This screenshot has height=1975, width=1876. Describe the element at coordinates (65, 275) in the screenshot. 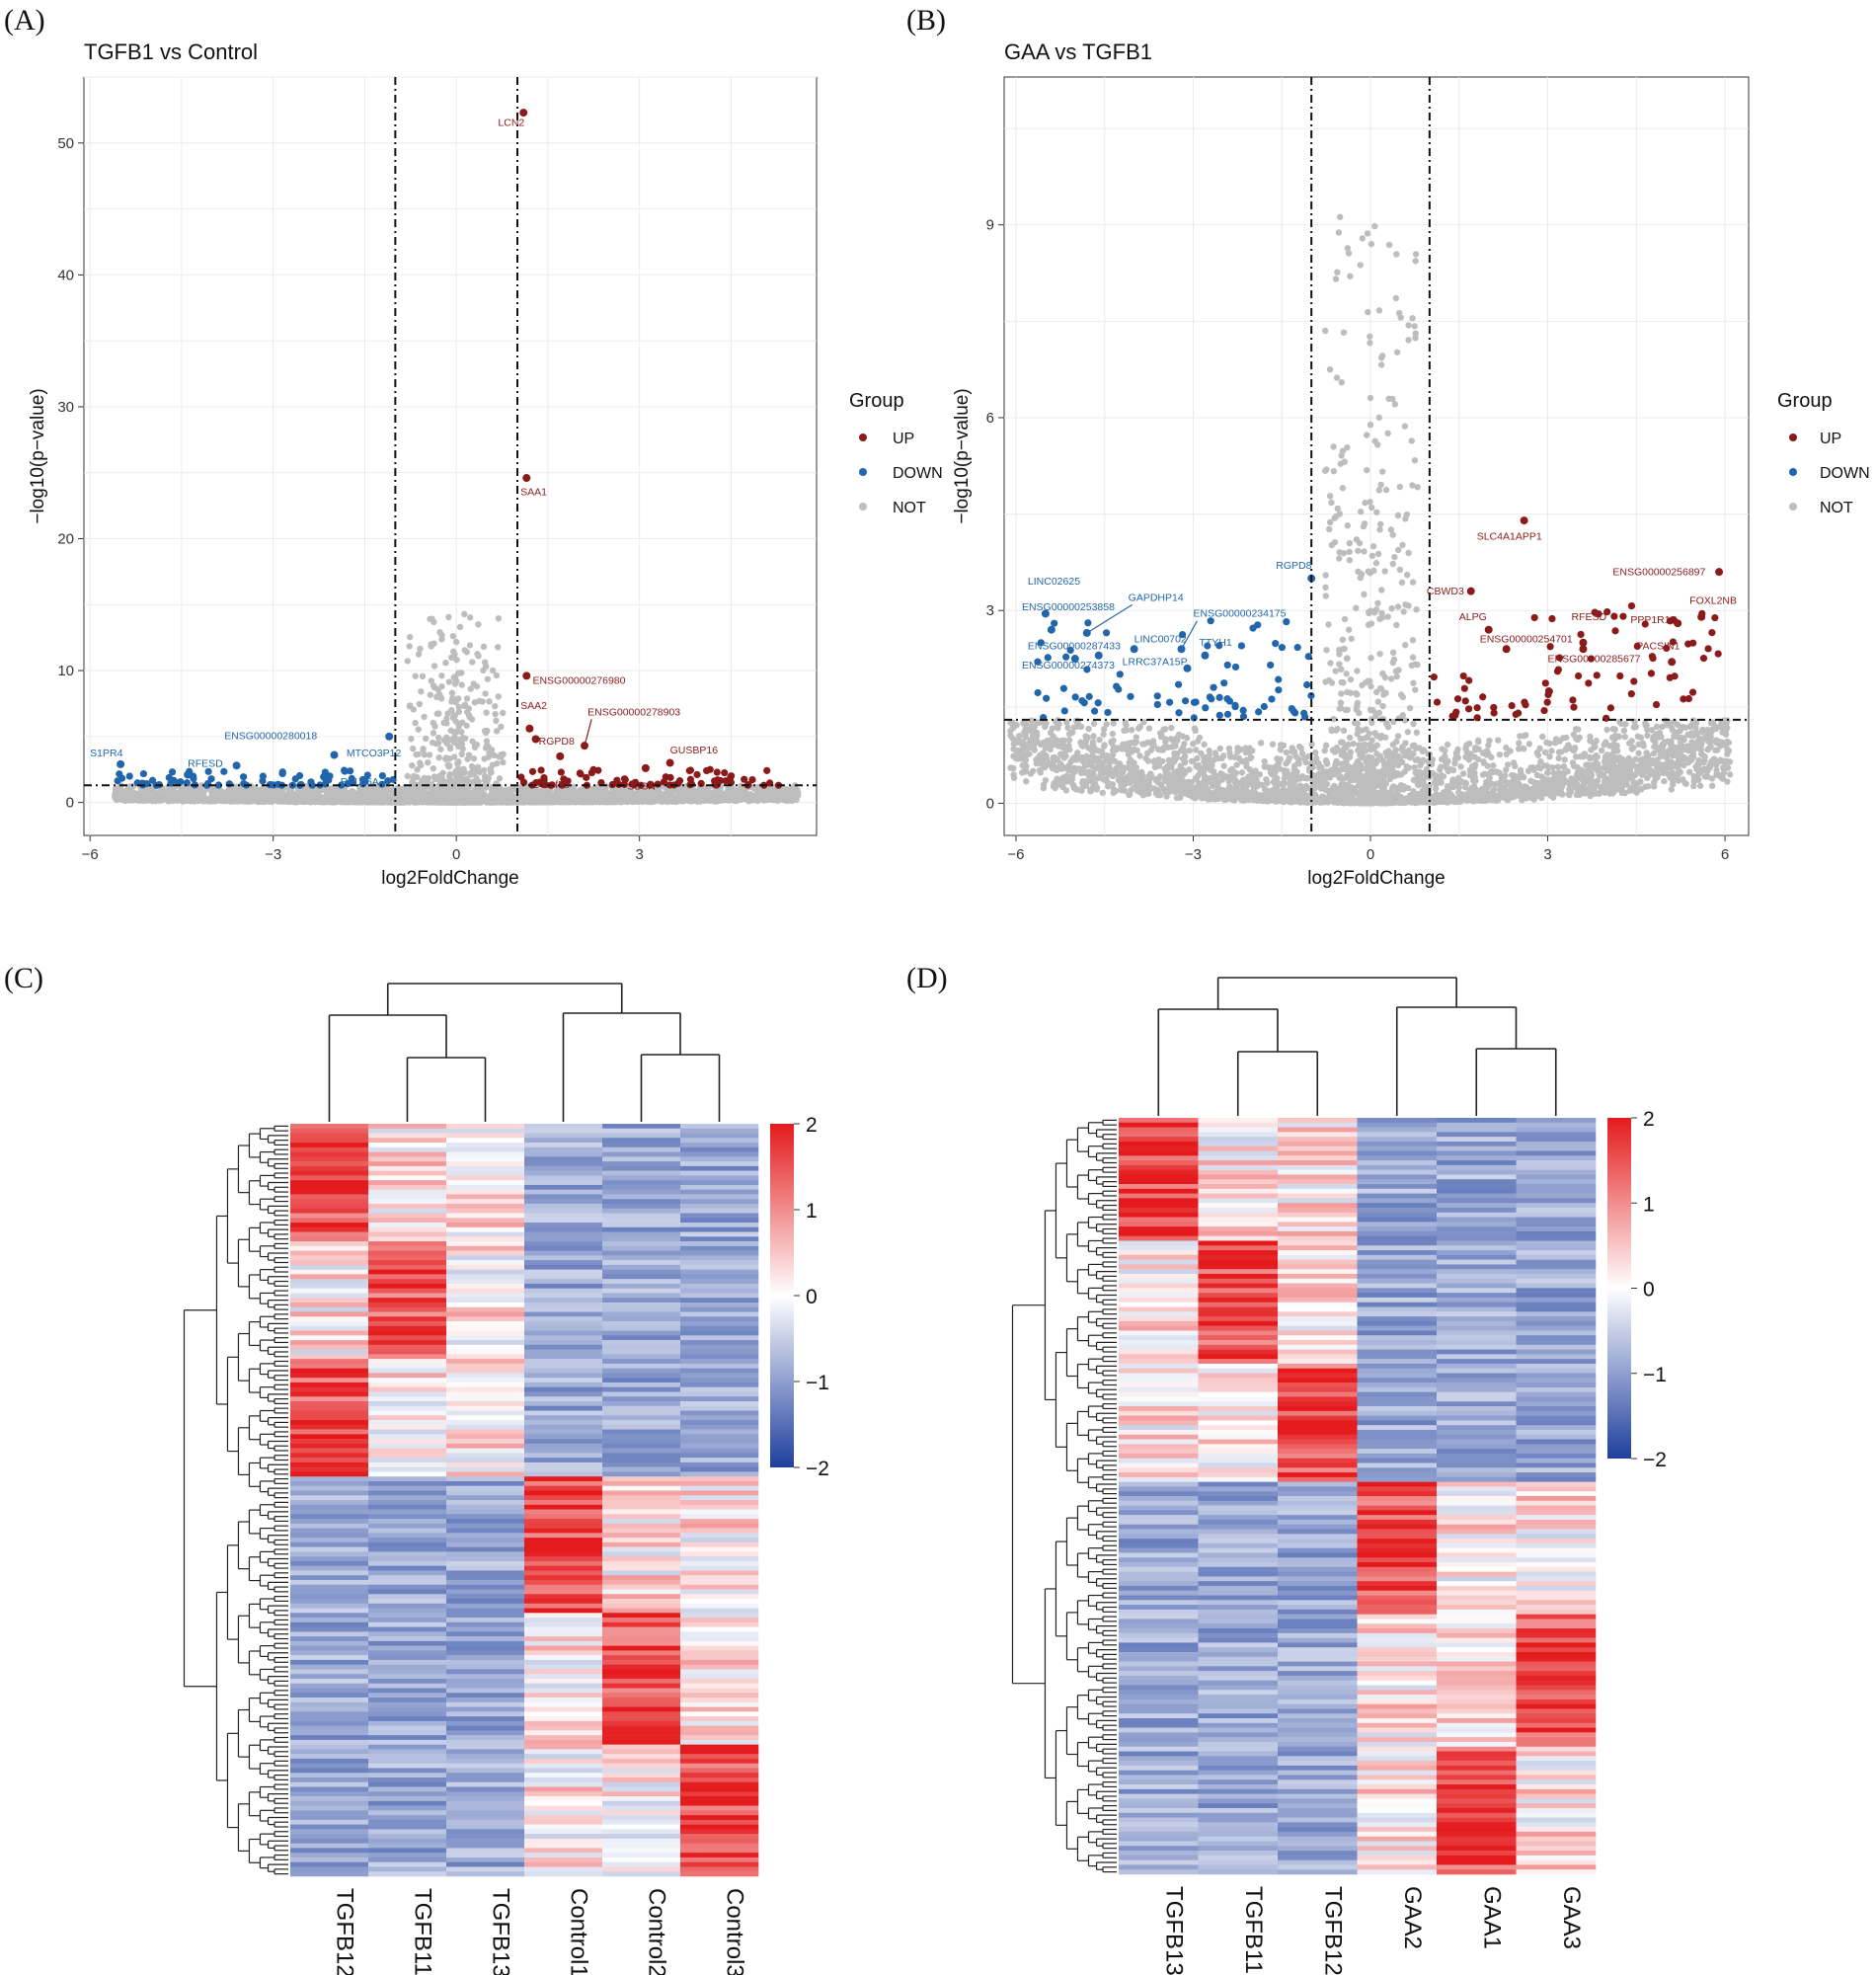

I see `y-tick-label: 40` at that location.